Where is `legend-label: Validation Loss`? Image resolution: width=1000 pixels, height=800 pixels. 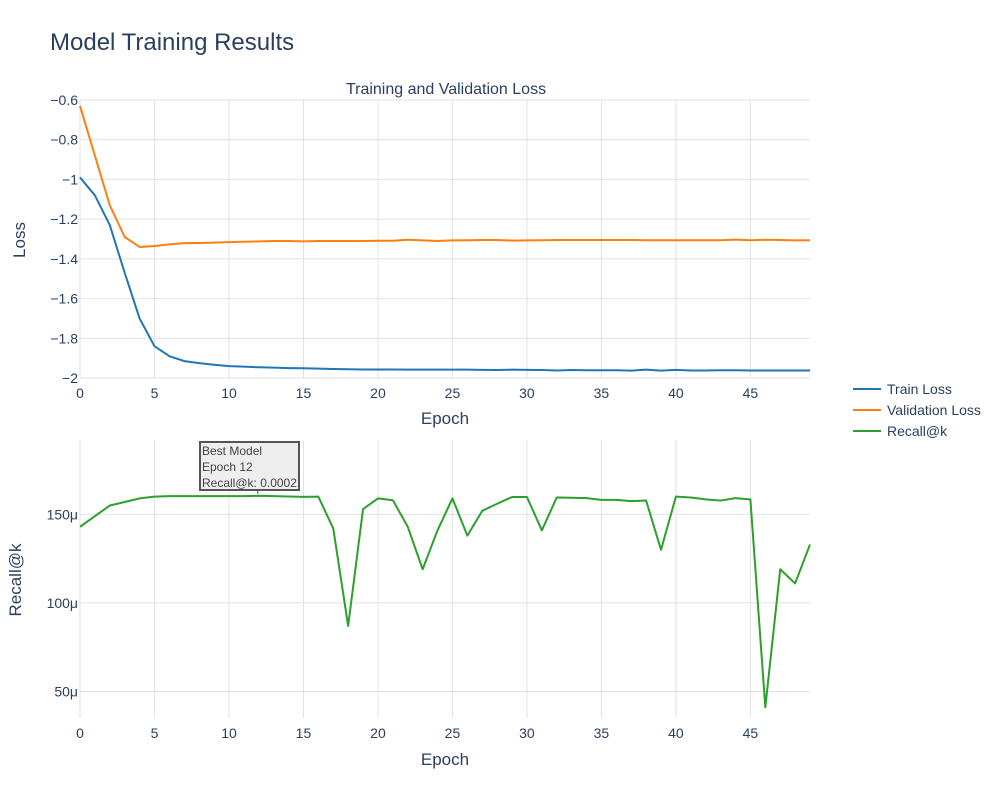
legend-label: Validation Loss is located at coordinates (934, 410).